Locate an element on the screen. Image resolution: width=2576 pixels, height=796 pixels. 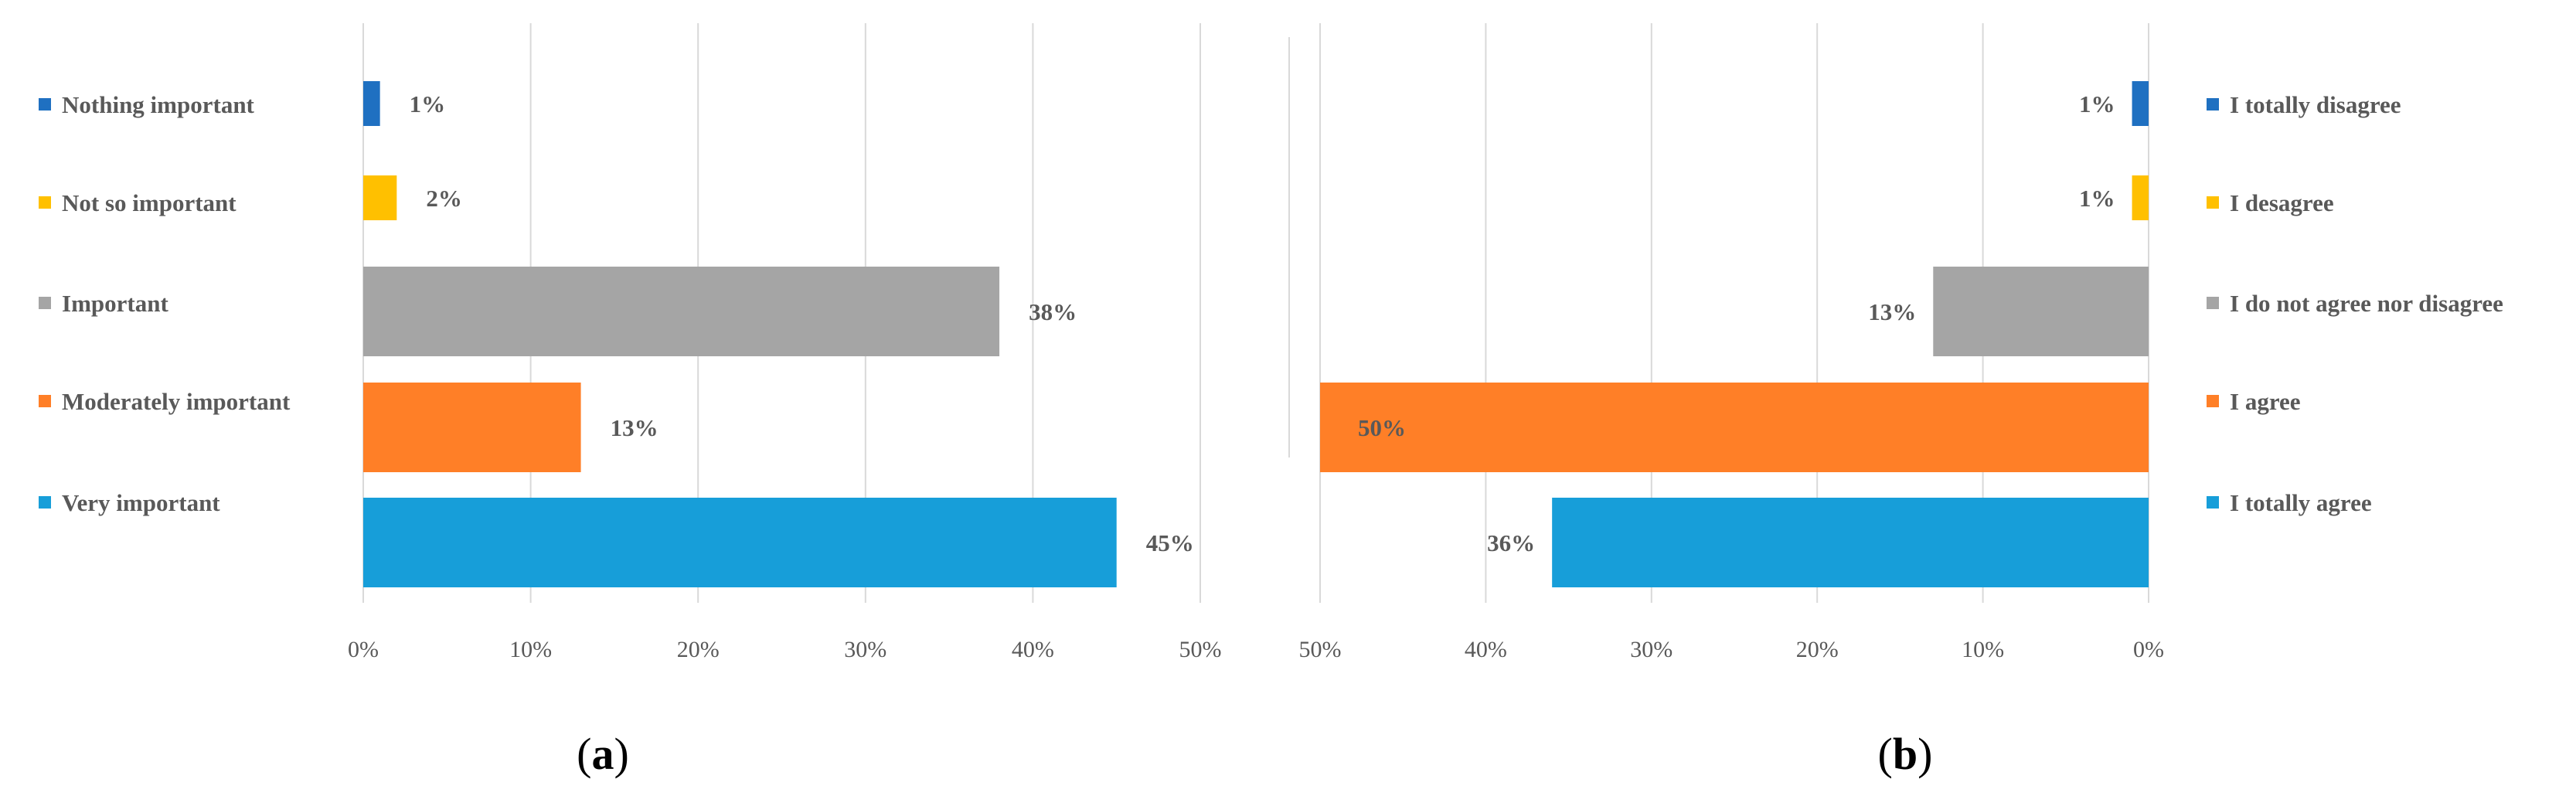
legend-item: Not so important is located at coordinates (149, 203).